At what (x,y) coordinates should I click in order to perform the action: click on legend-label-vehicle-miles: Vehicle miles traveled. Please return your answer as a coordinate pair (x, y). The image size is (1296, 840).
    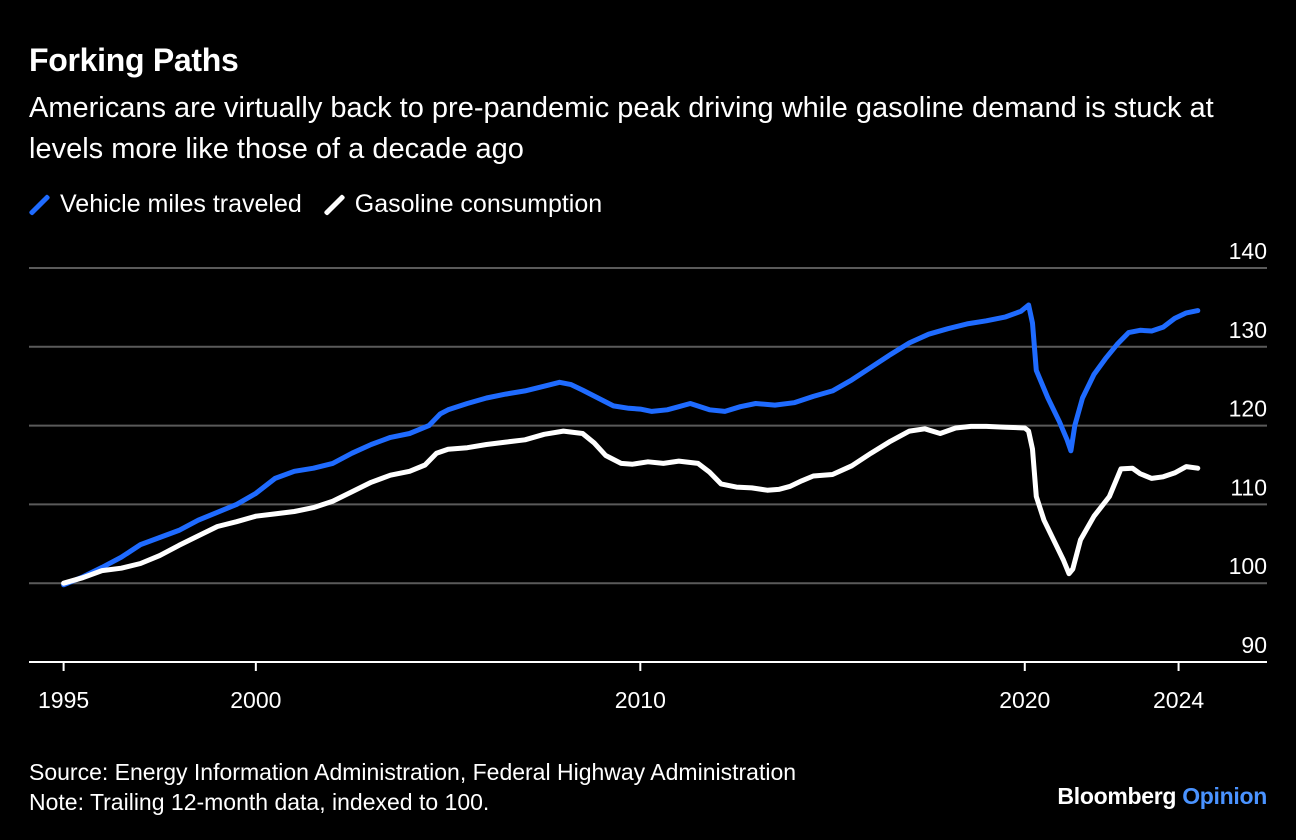
    Looking at the image, I should click on (181, 204).